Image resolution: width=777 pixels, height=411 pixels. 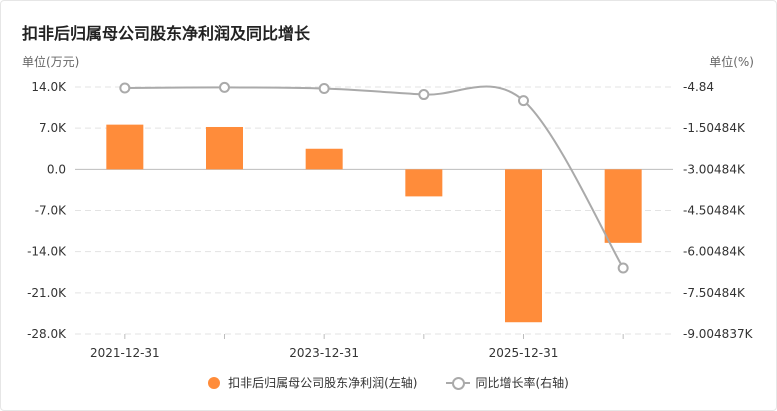 I want to click on legend-bar-label: 扣非后归属母公司股东净利润(左轴), so click(x=323, y=383).